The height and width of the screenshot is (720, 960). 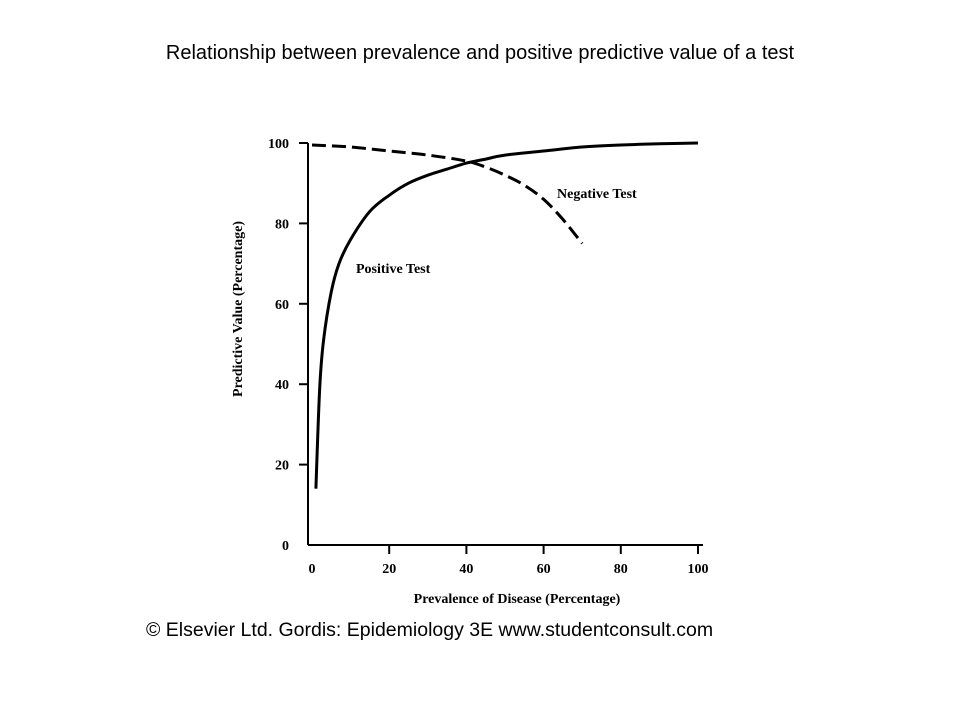 What do you see at coordinates (278, 144) in the screenshot?
I see `y-tick-label: 100` at bounding box center [278, 144].